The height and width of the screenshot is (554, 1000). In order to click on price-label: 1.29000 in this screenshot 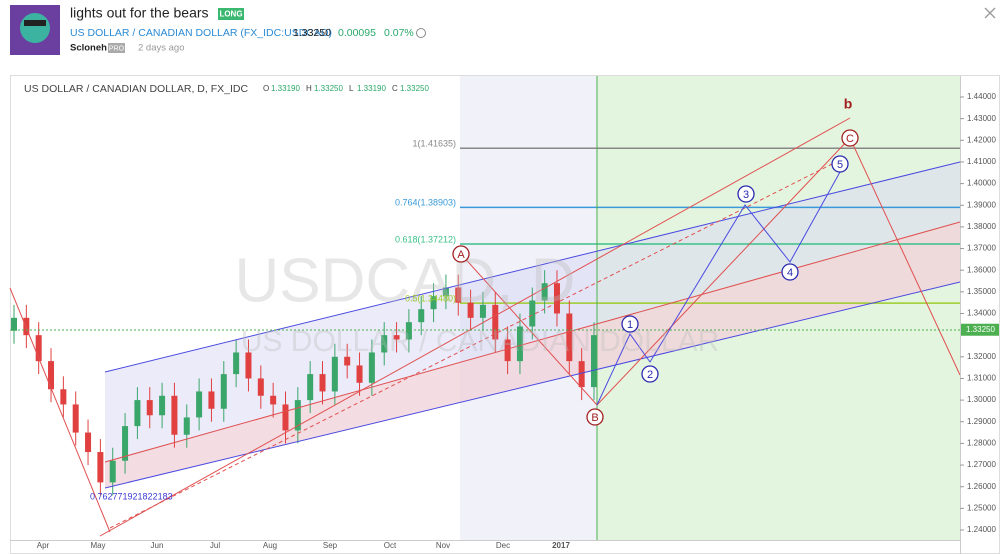, I will do `click(981, 421)`.